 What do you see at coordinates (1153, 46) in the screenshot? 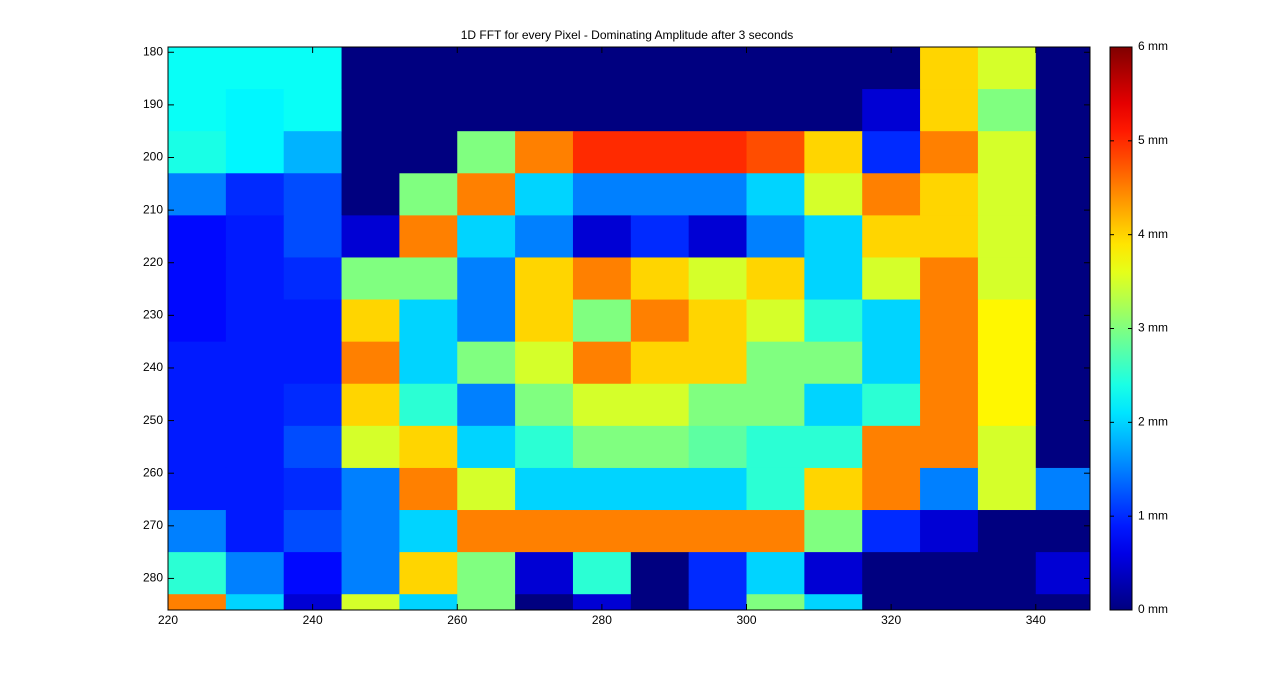
I see `colorbar-tick-label: 6 mm` at bounding box center [1153, 46].